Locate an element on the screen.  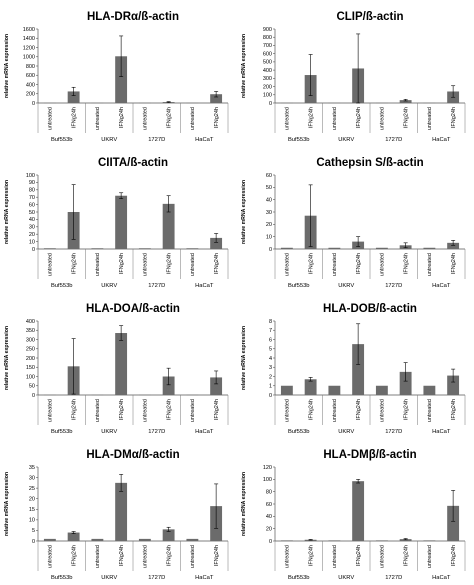
chart-title: HLA-DOB/ß-actin is located at coordinates (370, 309).